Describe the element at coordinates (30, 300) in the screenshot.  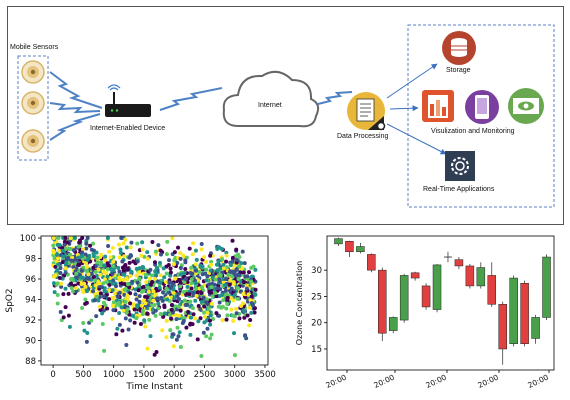
I see `y-tick-label: 94` at that location.